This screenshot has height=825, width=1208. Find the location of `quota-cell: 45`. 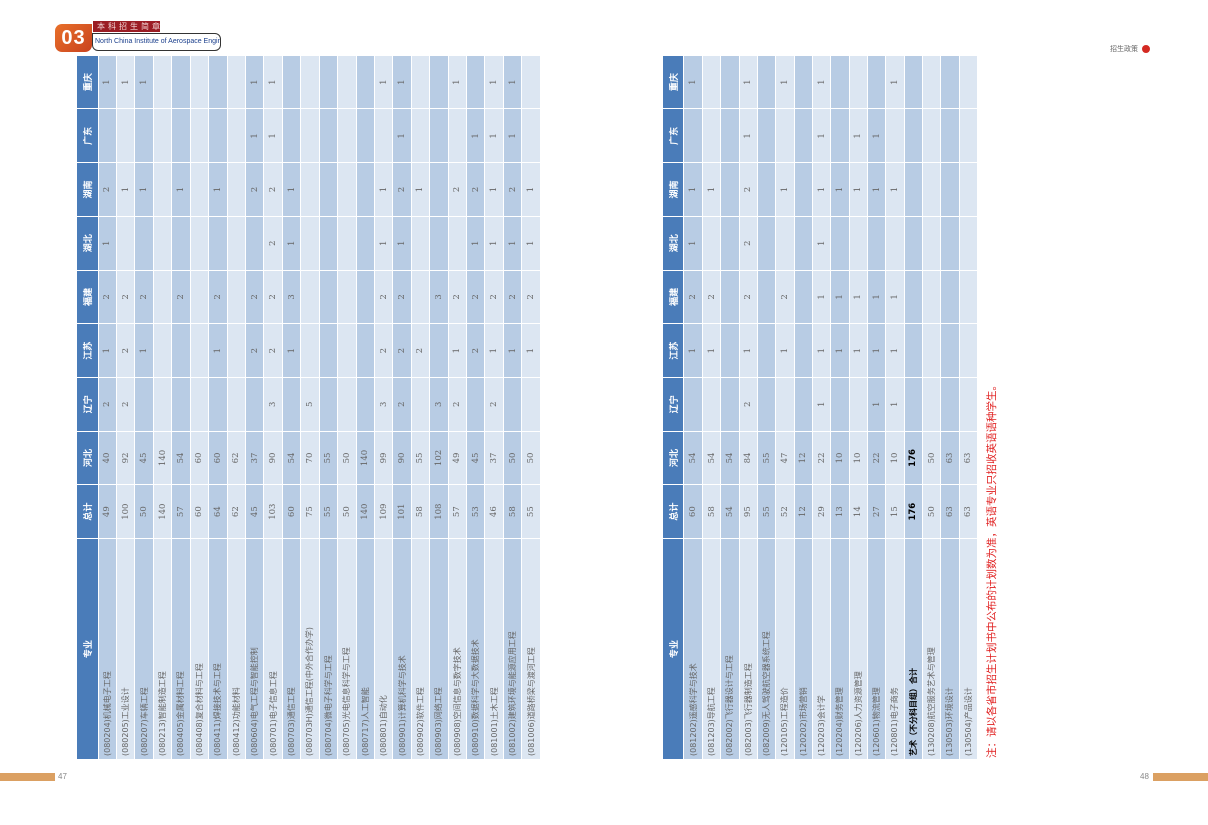

quota-cell: 45 is located at coordinates (144, 458).